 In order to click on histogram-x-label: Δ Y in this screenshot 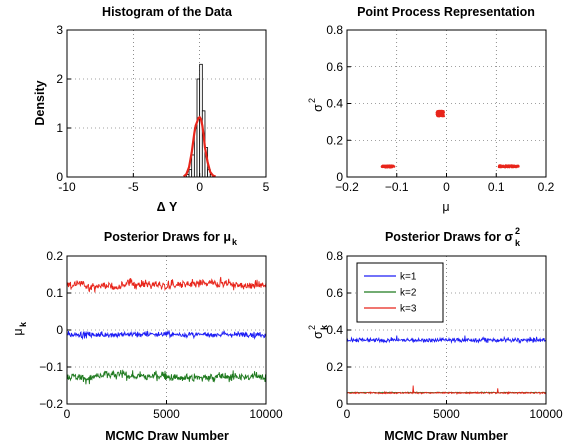, I will do `click(167, 207)`.